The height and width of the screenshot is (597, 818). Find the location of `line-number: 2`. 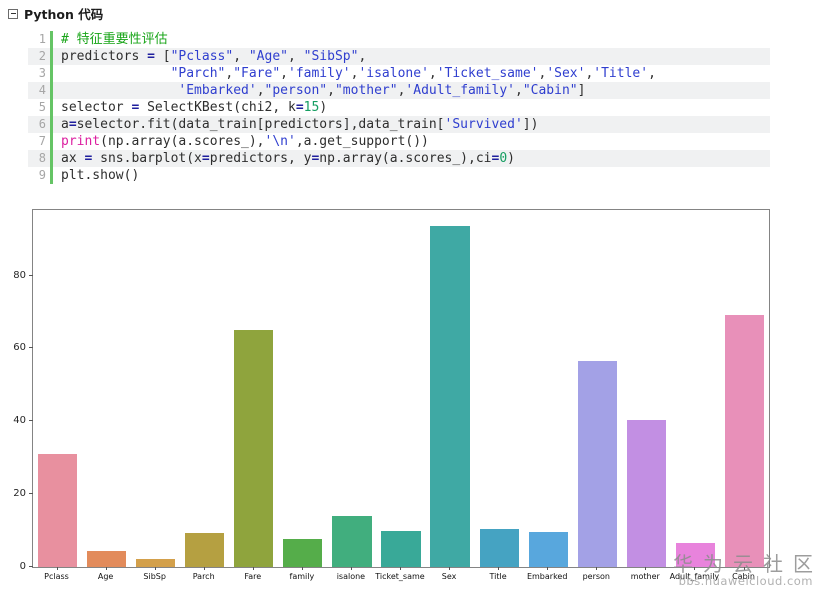

line-number: 2 is located at coordinates (42, 56).